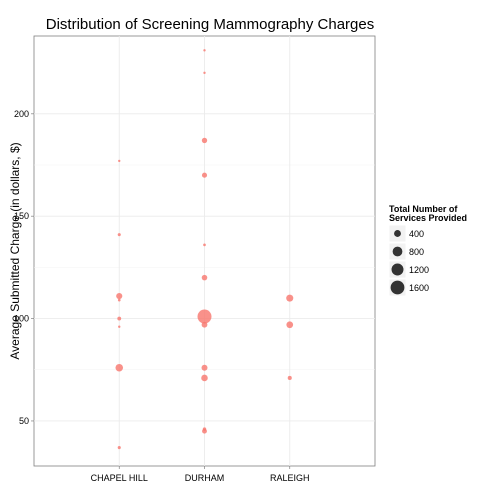  Describe the element at coordinates (24, 267) in the screenshot. I see `y-axis-ticks: 50 100 150 200` at that location.